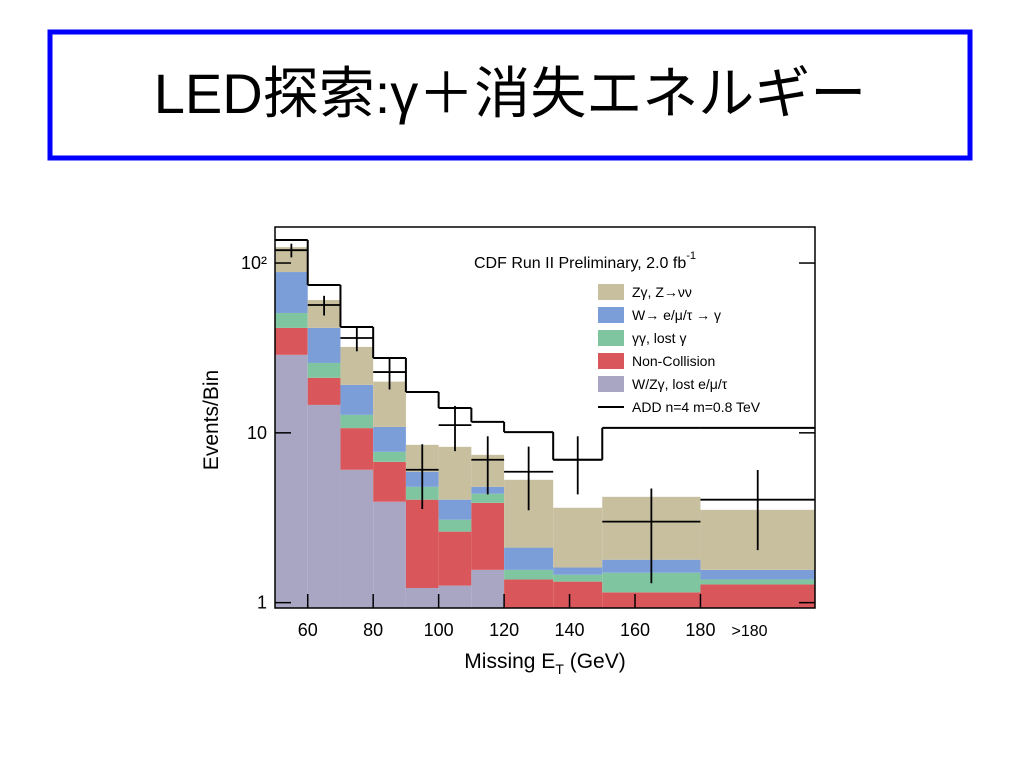 Image resolution: width=1024 pixels, height=772 pixels. What do you see at coordinates (439, 630) in the screenshot?
I see `x-tick-label: 100` at bounding box center [439, 630].